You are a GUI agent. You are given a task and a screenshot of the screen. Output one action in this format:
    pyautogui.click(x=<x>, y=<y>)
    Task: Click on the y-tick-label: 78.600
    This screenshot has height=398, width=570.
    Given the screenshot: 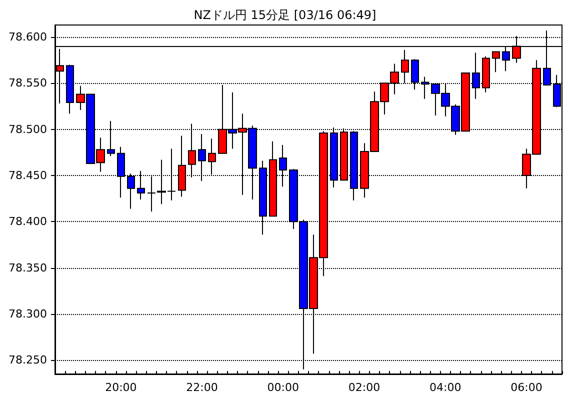 What is the action you would take?
    pyautogui.click(x=27, y=37)
    